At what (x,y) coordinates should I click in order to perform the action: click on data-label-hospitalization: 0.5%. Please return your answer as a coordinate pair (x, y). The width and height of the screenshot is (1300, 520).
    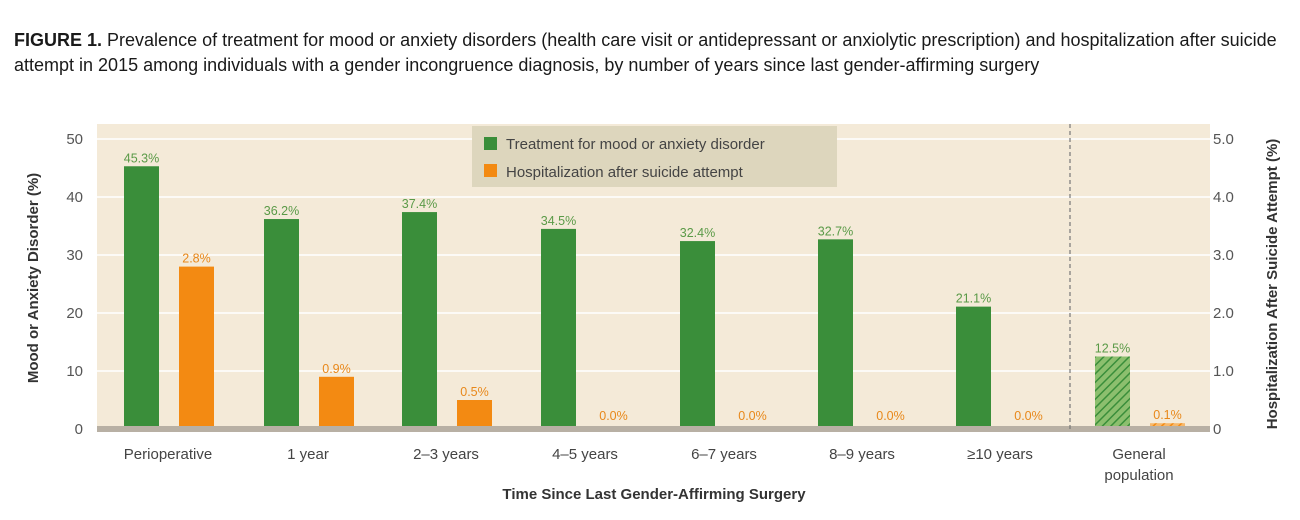
    Looking at the image, I should click on (474, 392).